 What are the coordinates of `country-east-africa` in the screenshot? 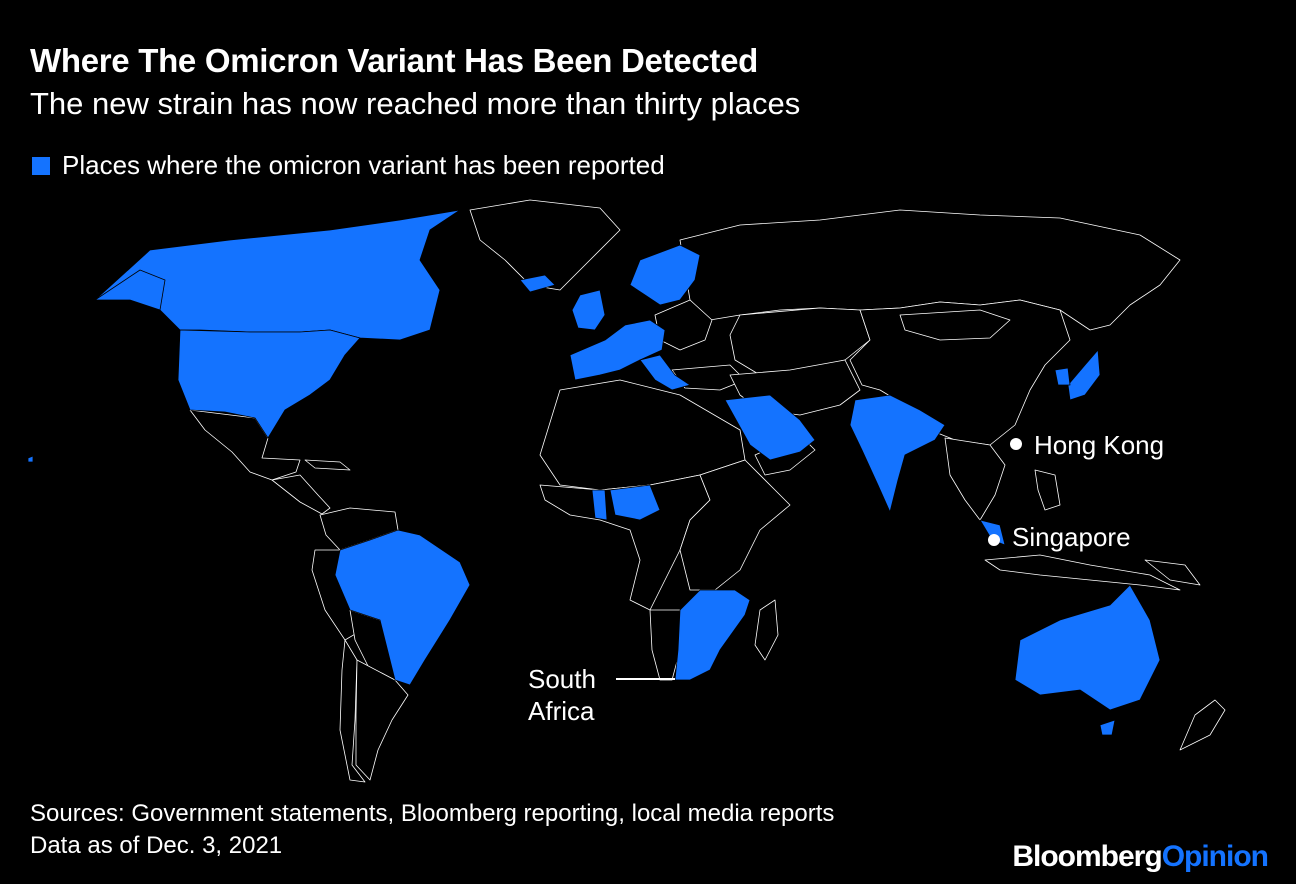 It's located at (735, 525).